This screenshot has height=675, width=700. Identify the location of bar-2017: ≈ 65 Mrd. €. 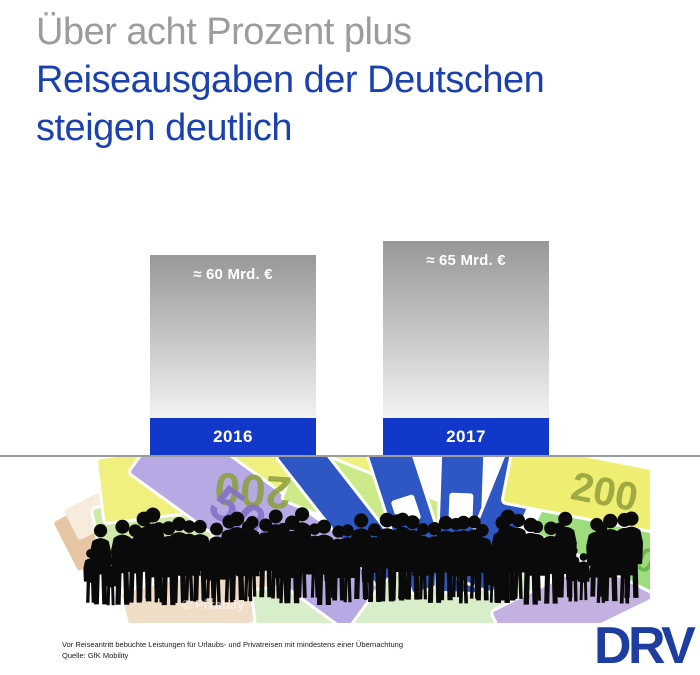
(466, 329).